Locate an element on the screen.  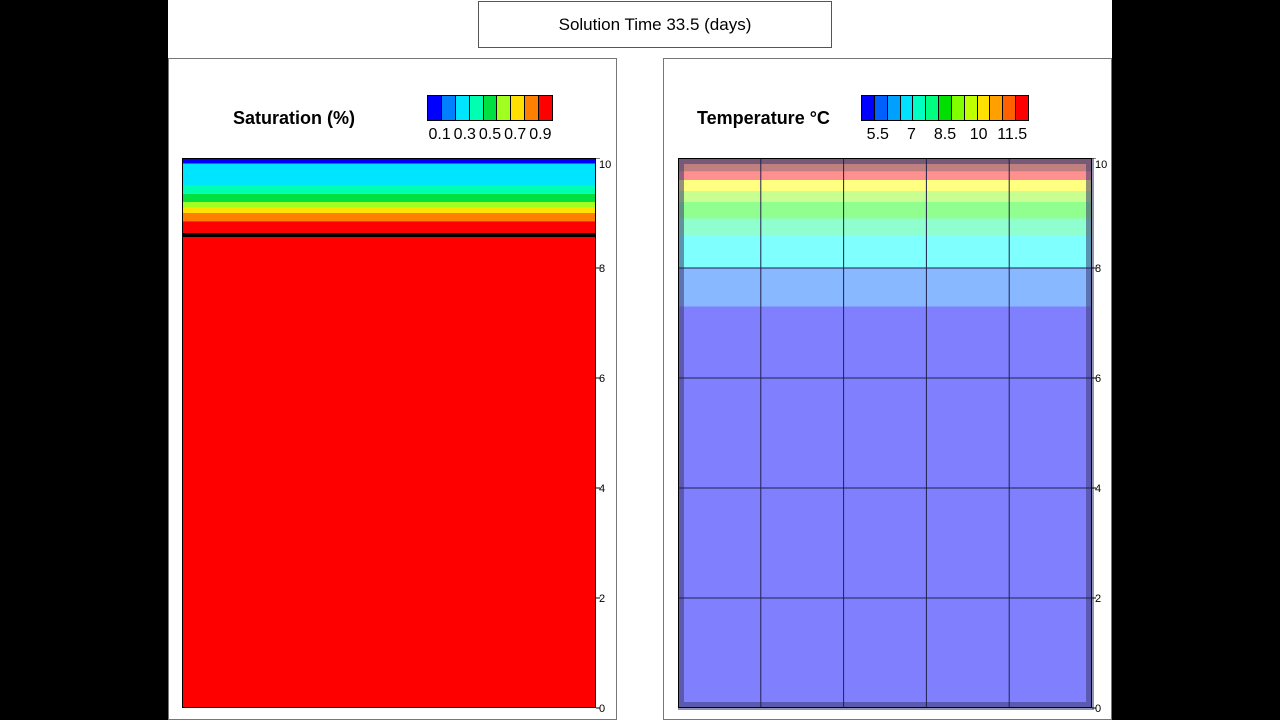
solution-time-label: Solution Time 33.5 (days) is located at coordinates (655, 24).